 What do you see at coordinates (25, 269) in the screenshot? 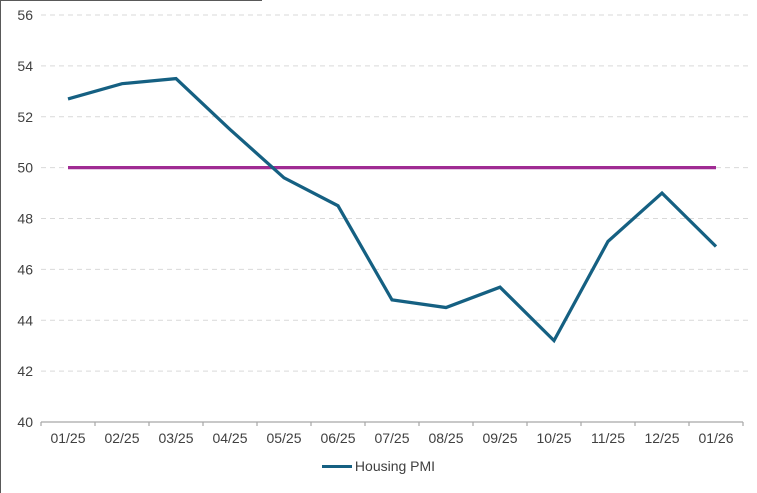
I see `y-axis-label: 46` at bounding box center [25, 269].